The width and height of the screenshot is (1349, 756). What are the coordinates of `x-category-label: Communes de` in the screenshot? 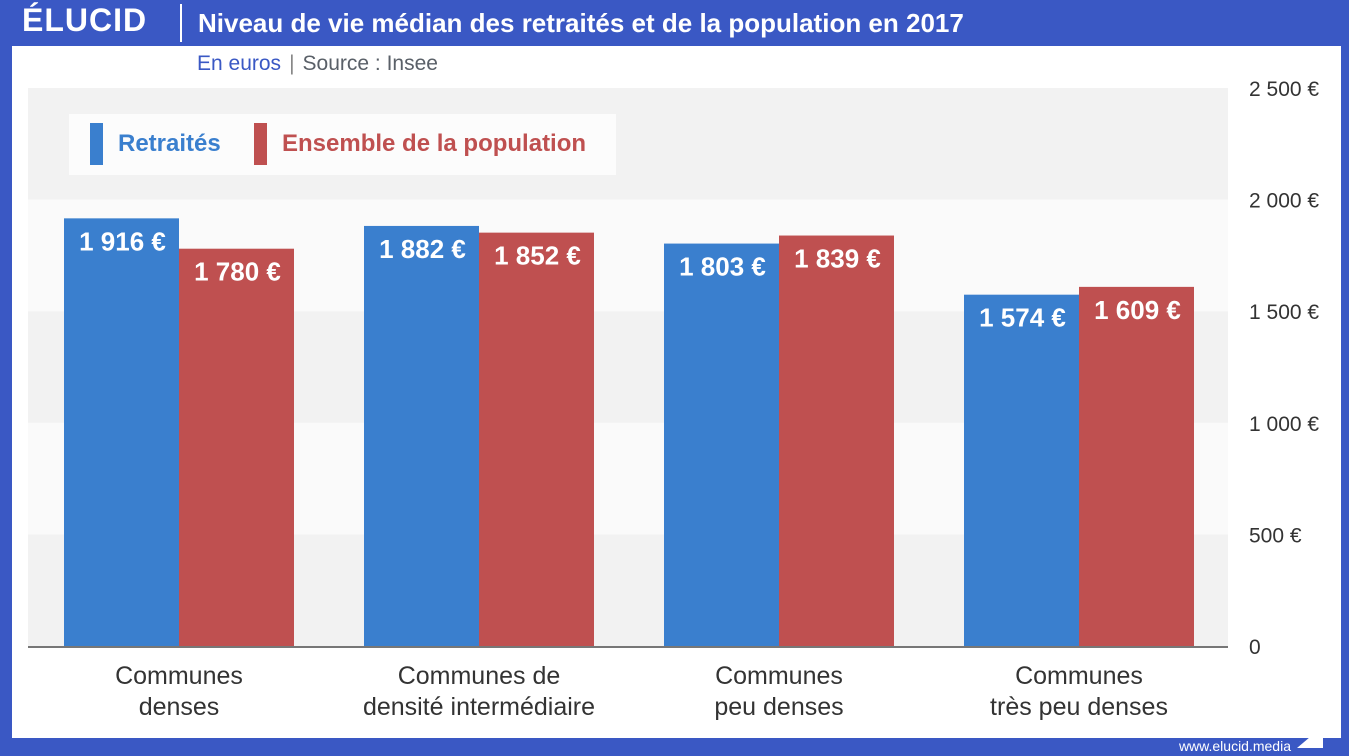 It's located at (479, 676).